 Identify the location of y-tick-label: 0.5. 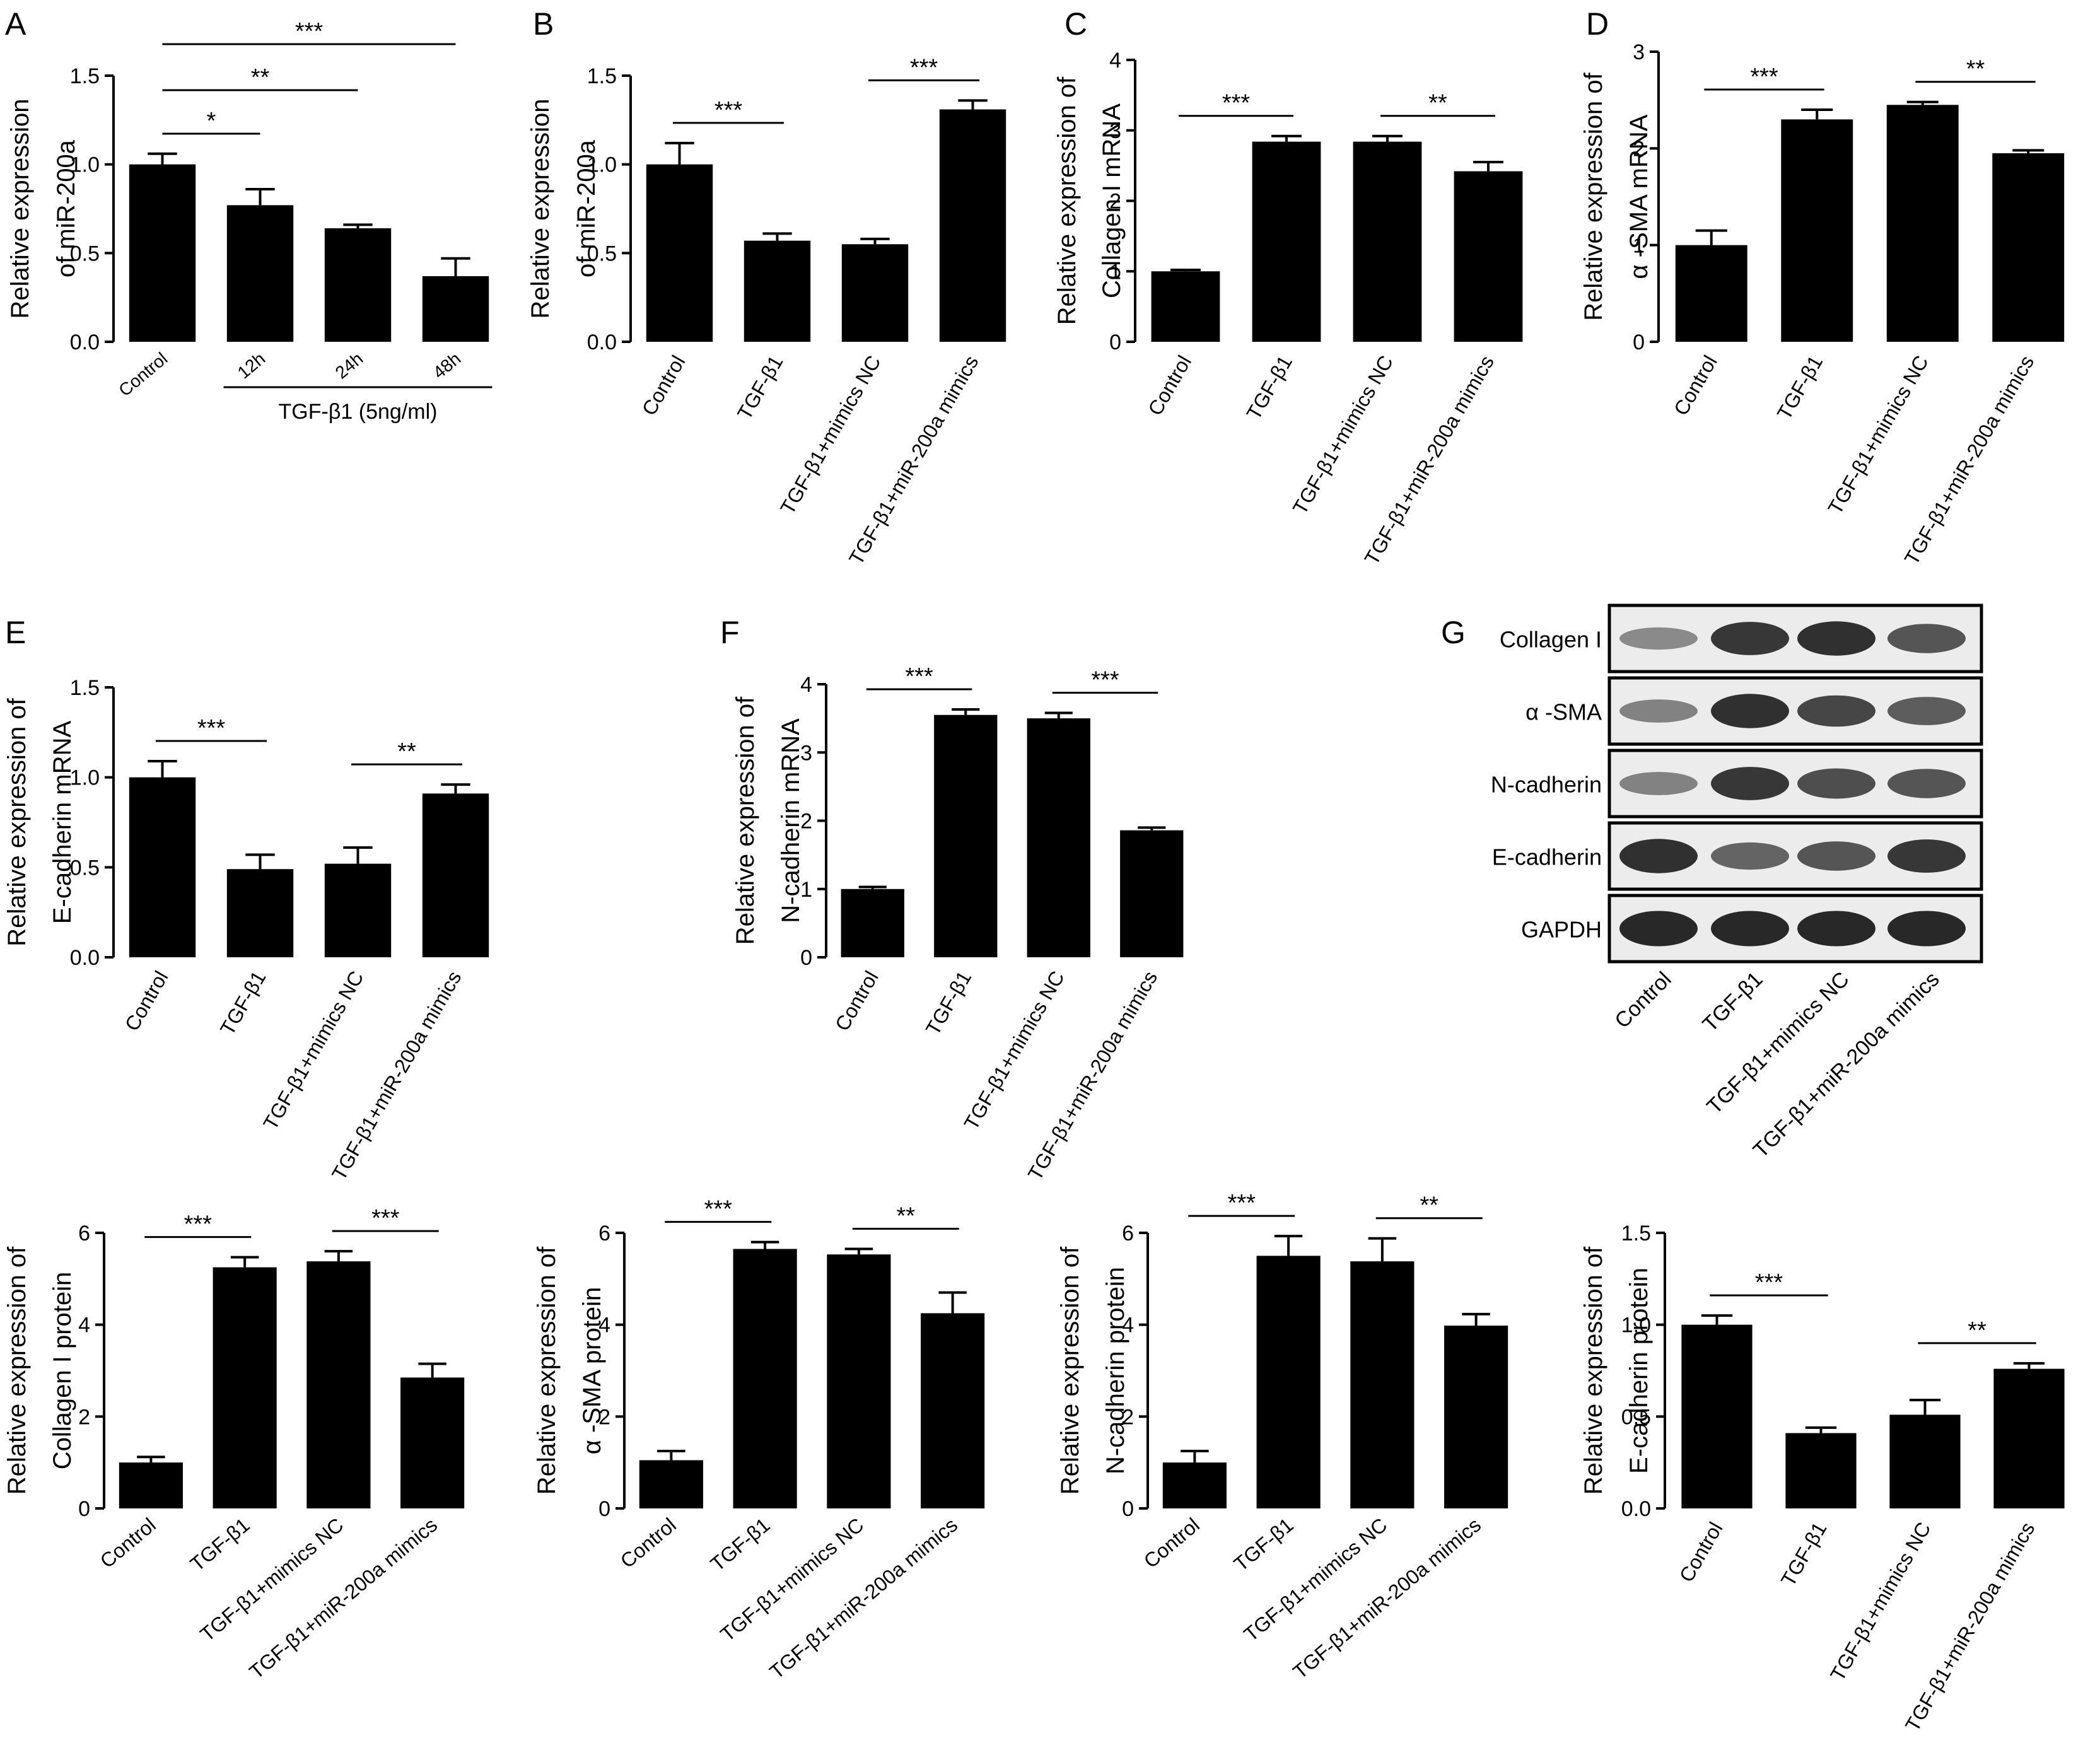
(602, 253).